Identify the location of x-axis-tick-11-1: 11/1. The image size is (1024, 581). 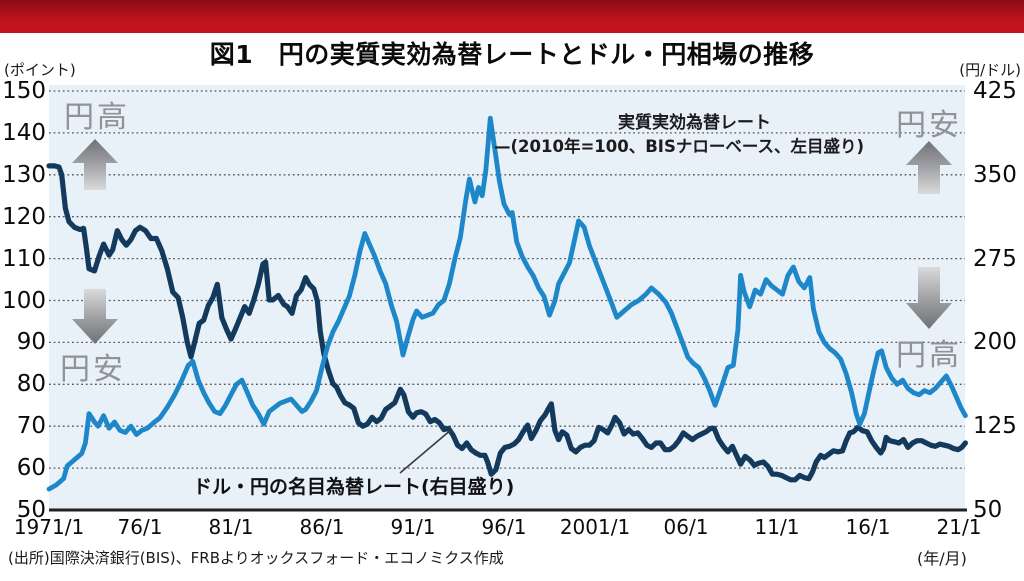
(777, 527).